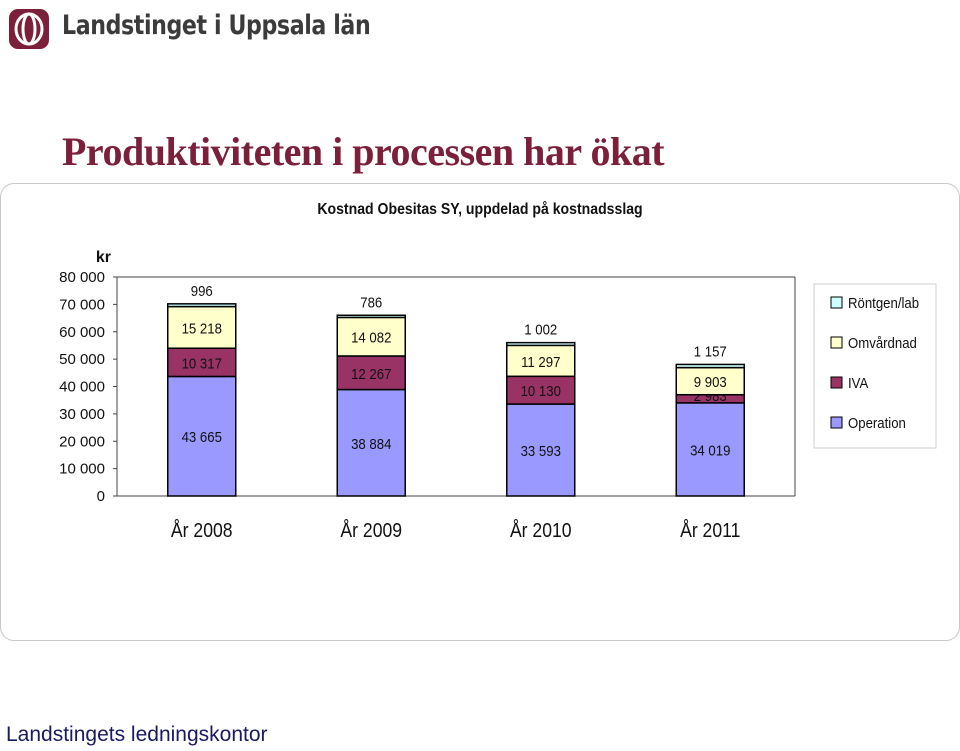 This screenshot has width=960, height=751. Describe the element at coordinates (540, 329) in the screenshot. I see `data-label: 1 002` at that location.